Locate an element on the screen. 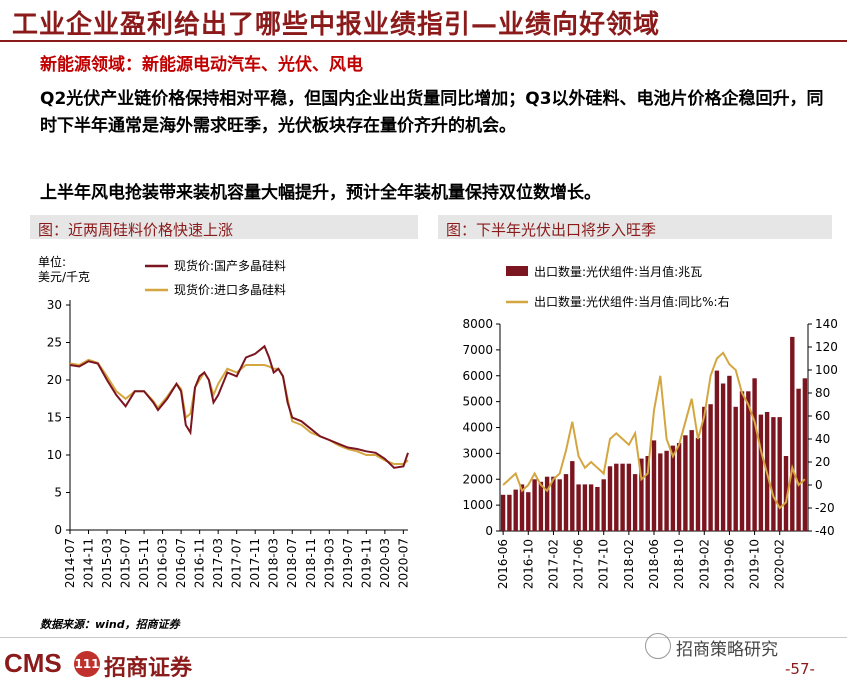 Image resolution: width=847 pixels, height=684 pixels. data-source: 数据来源：wind，招商证券 is located at coordinates (110, 624).